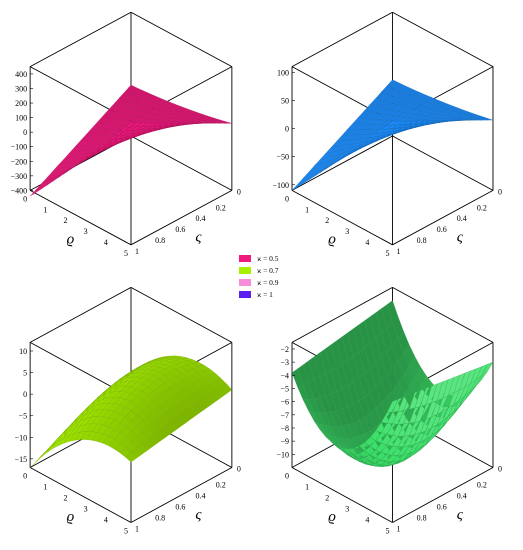 The image size is (523, 550). What do you see at coordinates (284, 375) in the screenshot?
I see `z-tick-label: −4` at bounding box center [284, 375].